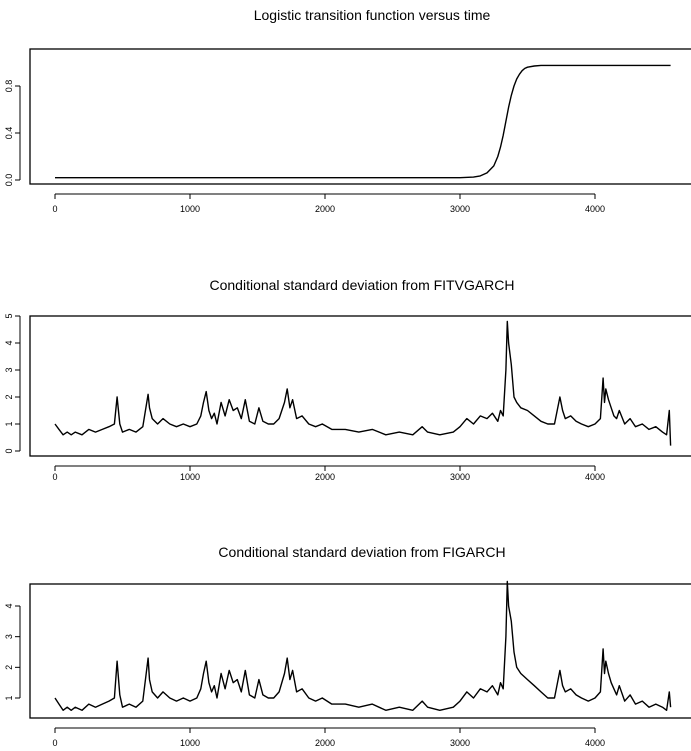  I want to click on series-line, so click(363, 121).